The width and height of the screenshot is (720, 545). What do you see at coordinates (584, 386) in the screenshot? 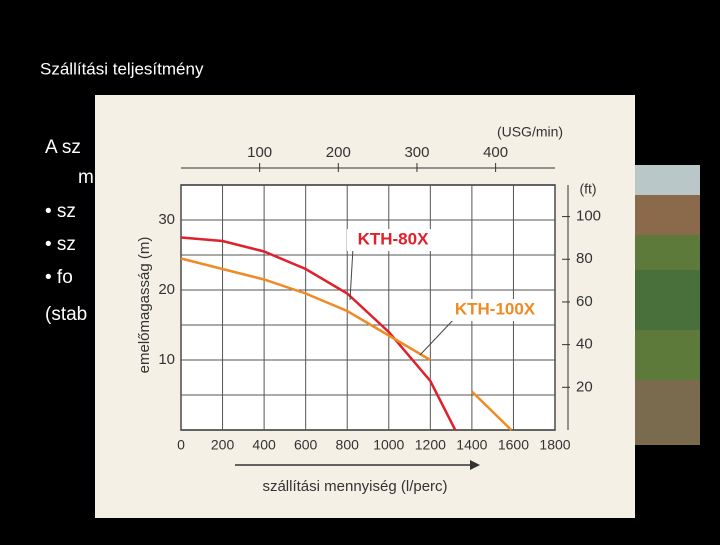
I see `y2-tick-label: 20` at bounding box center [584, 386].